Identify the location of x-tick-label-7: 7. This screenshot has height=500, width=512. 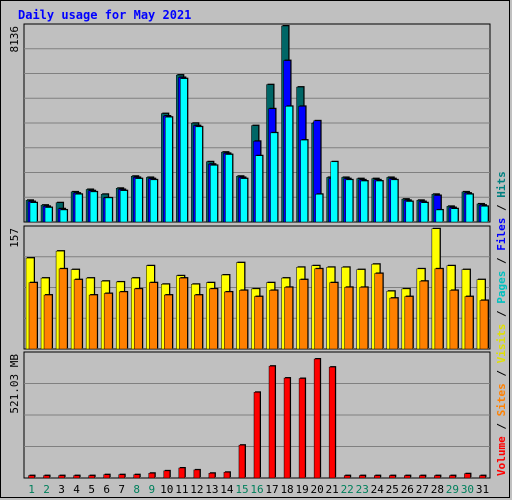
(121, 489).